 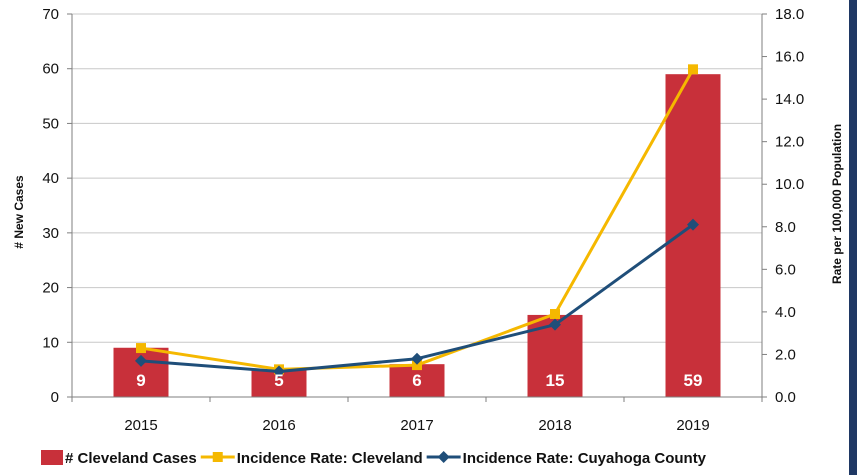 I want to click on y2-tick-label: 14.0, so click(x=789, y=99).